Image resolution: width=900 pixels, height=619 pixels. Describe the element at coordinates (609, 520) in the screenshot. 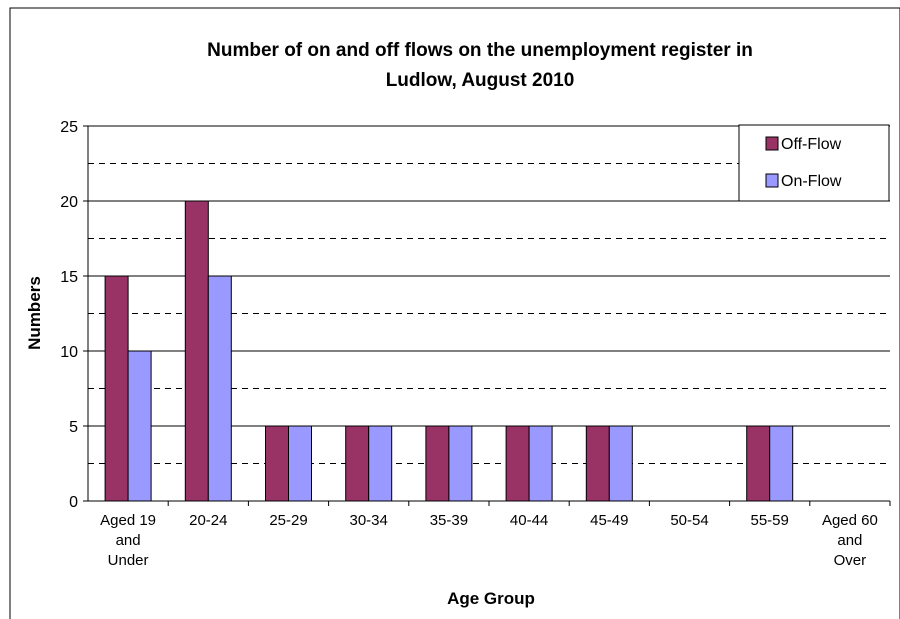

I see `x-category-label: 45-49` at that location.